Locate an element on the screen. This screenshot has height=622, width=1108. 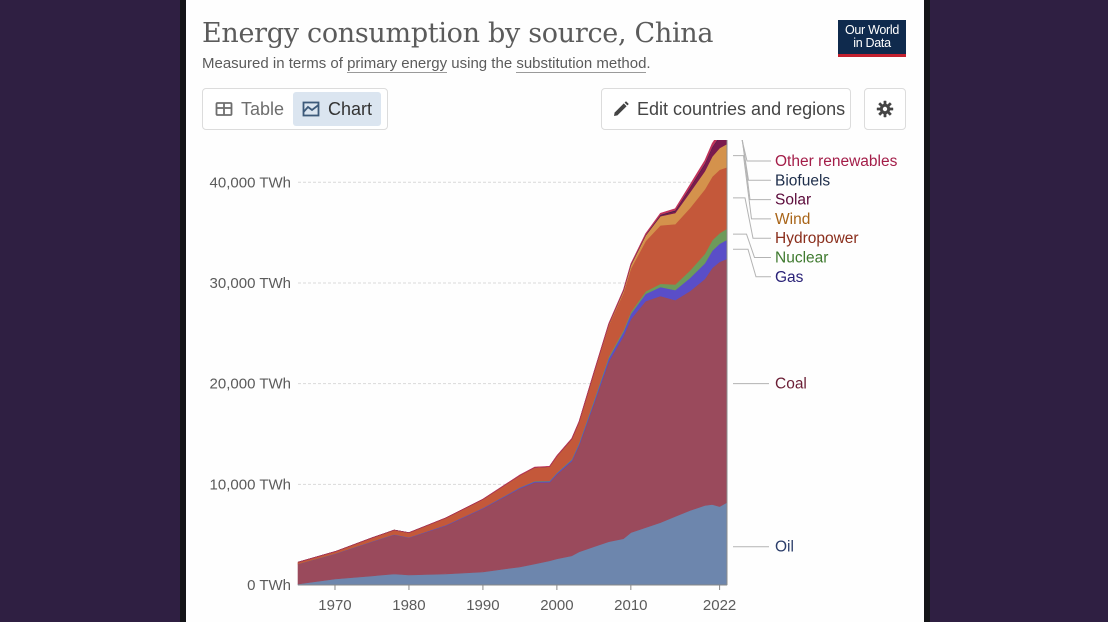
owid-logo: Our World in Data is located at coordinates (872, 38).